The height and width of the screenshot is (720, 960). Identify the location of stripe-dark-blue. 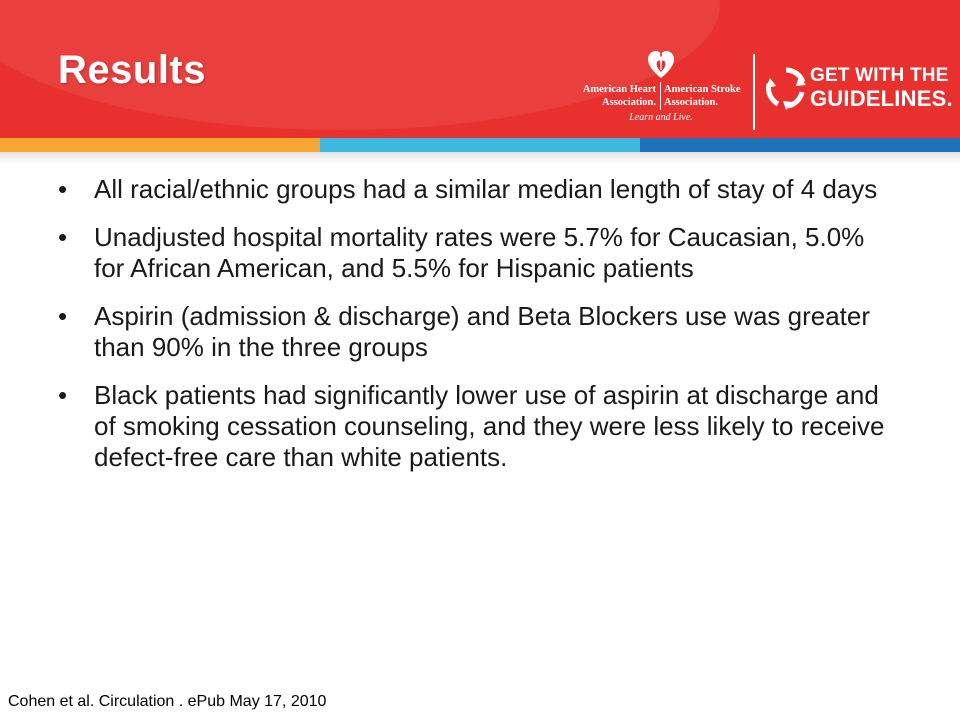
(800, 145).